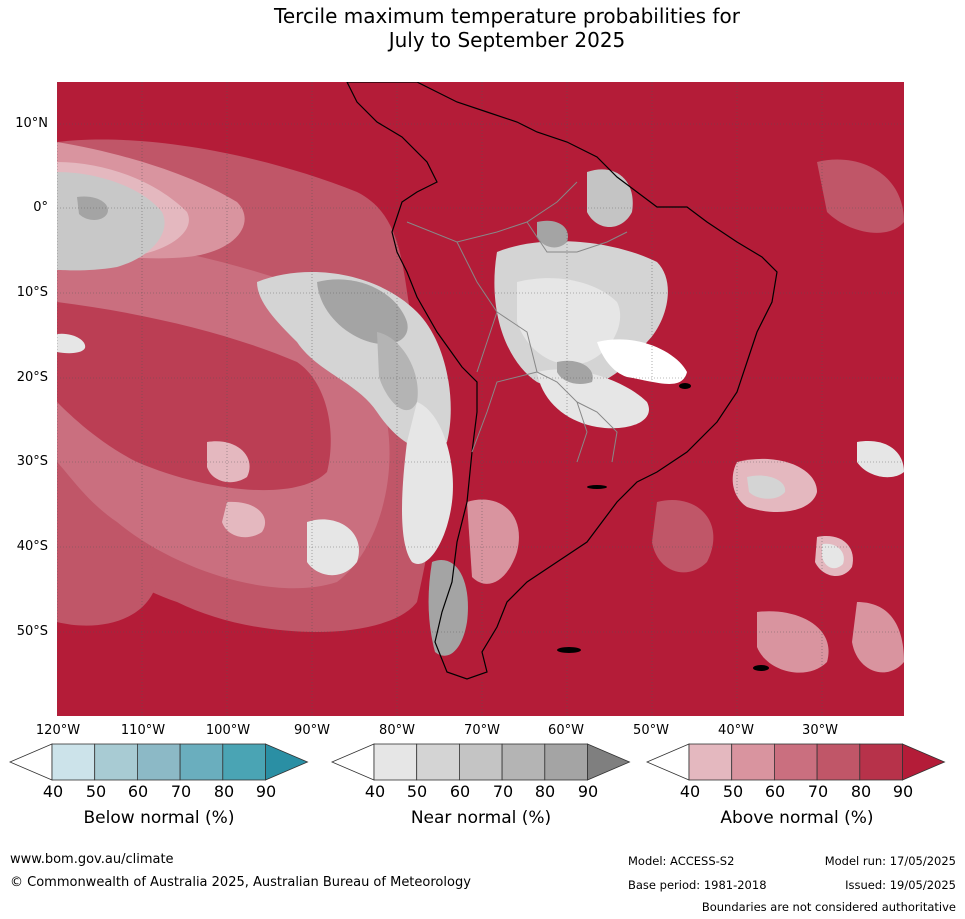 Image resolution: width=965 pixels, height=919 pixels. Describe the element at coordinates (820, 730) in the screenshot. I see `lon-label-30w: 30°W` at that location.